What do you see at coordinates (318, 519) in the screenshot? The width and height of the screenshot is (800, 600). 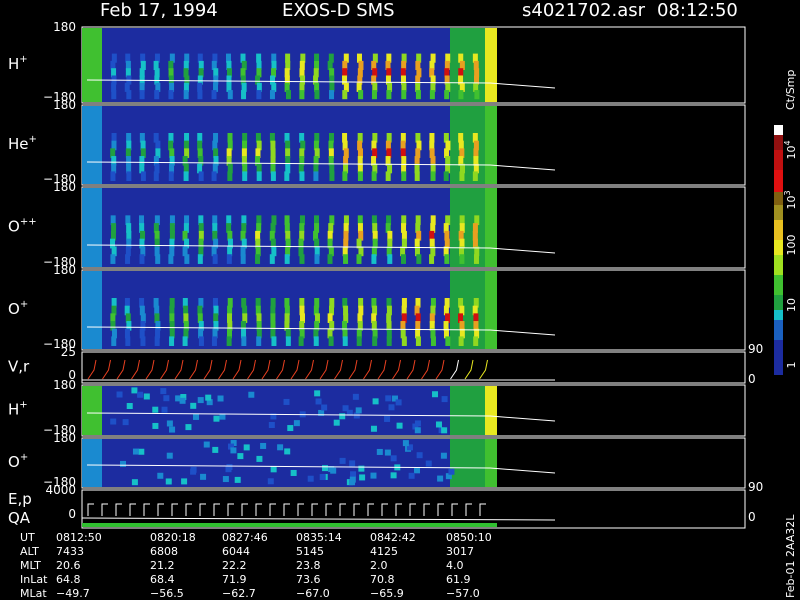 I see `trace` at bounding box center [318, 519].